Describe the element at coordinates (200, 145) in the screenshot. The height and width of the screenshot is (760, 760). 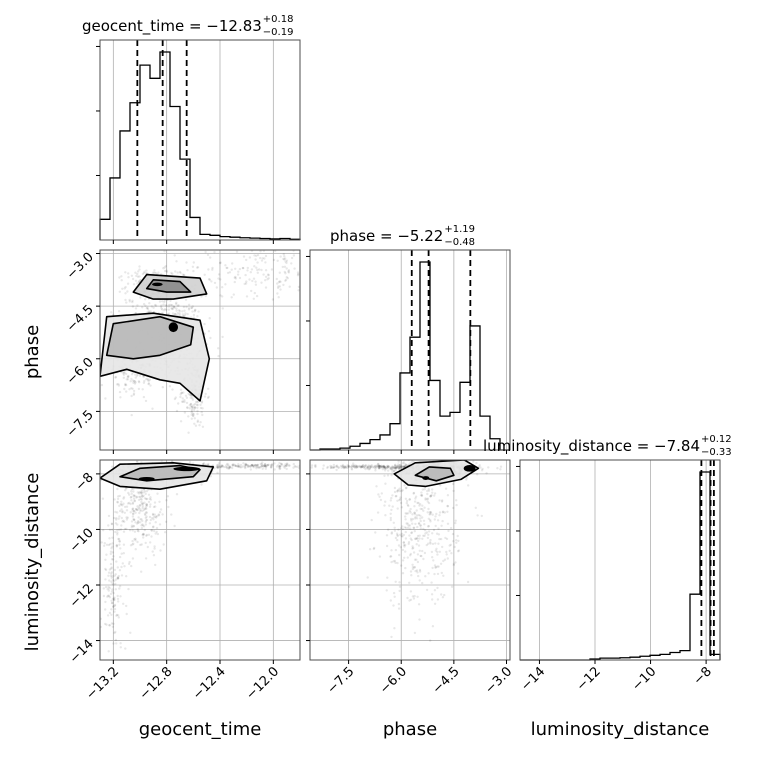
I see `hist-geocent-time-step` at that location.